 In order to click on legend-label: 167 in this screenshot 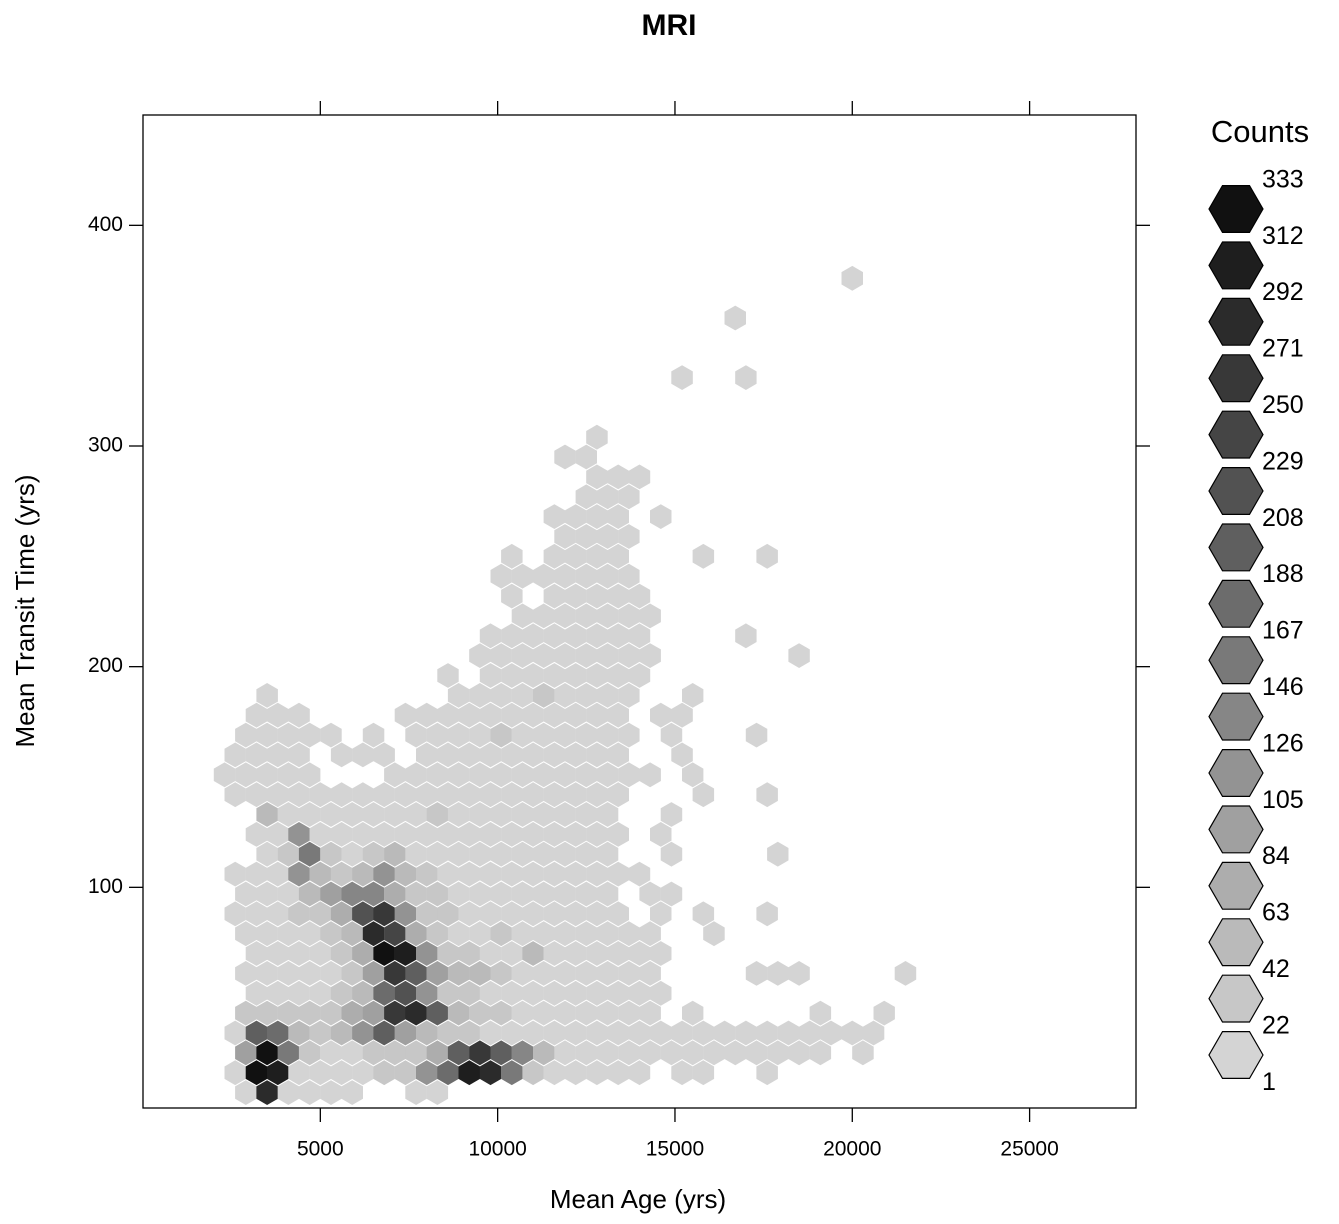, I will do `click(1283, 631)`.